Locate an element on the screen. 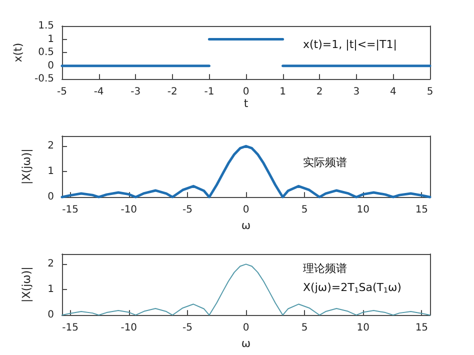 This screenshot has width=474, height=355. x-tick-label: -1 is located at coordinates (209, 92).